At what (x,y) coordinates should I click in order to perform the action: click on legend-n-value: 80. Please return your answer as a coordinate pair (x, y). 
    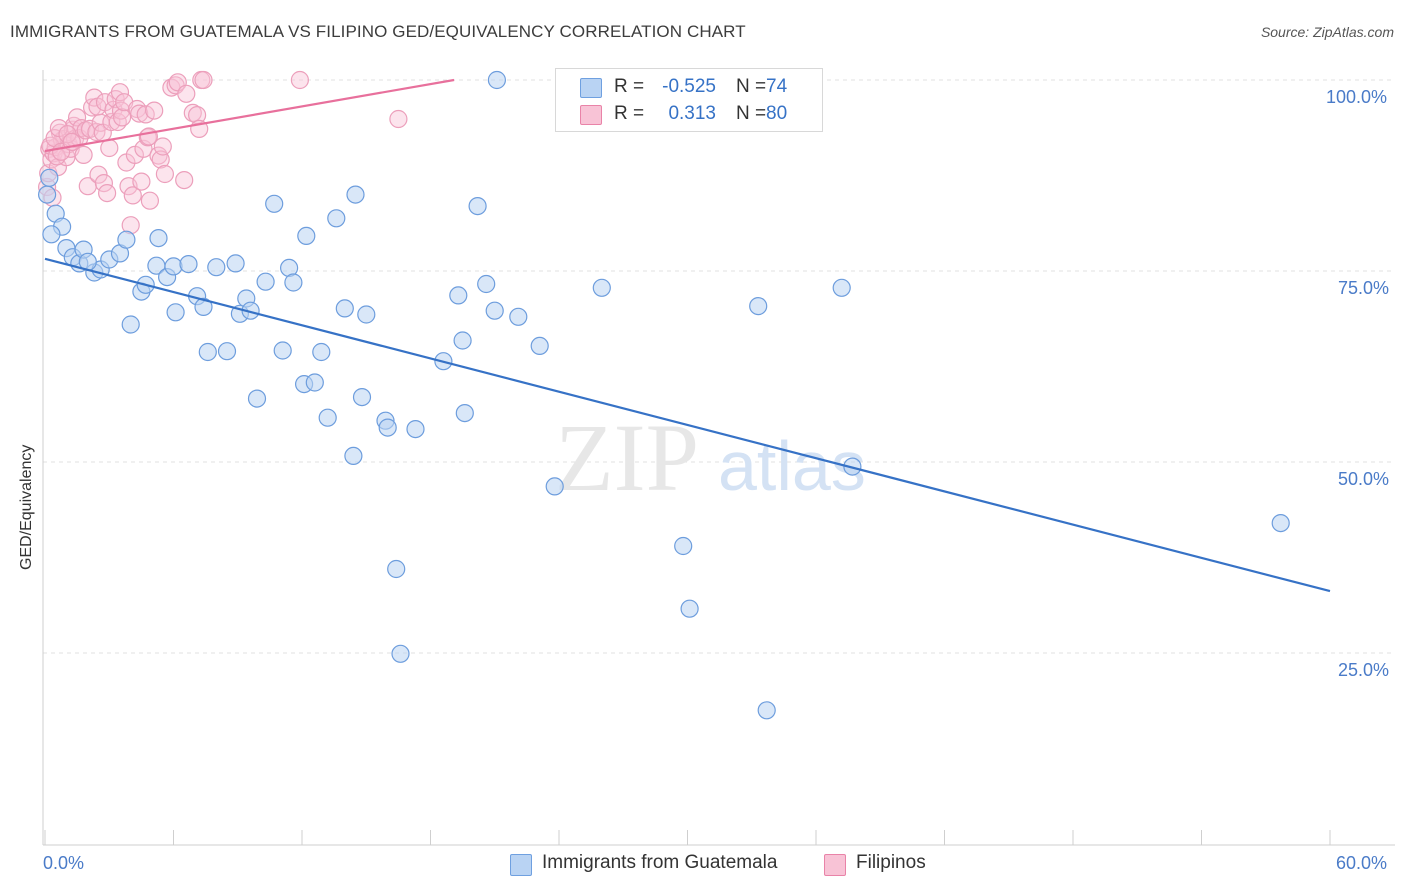
    Looking at the image, I should click on (777, 113).